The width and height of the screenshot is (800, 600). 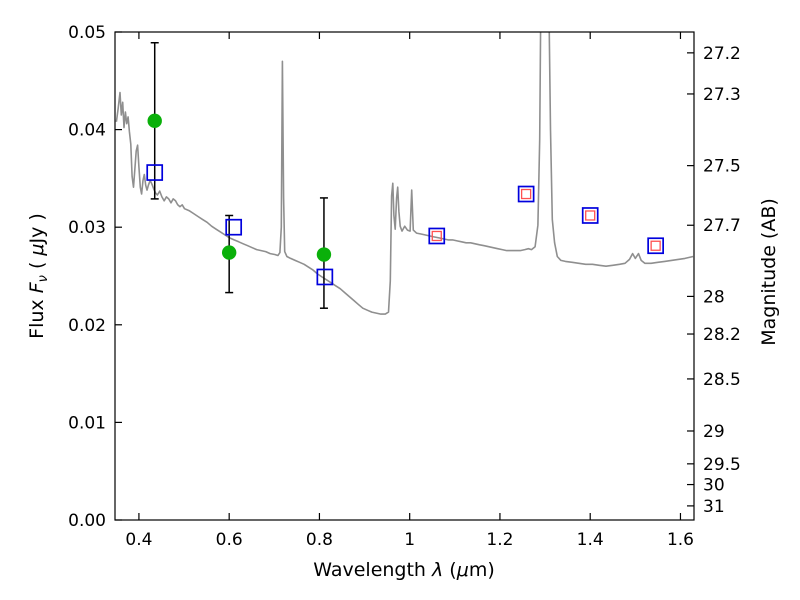 What do you see at coordinates (37, 265) in the screenshot?
I see `ylabel-flux-paren-open: (` at bounding box center [37, 265].